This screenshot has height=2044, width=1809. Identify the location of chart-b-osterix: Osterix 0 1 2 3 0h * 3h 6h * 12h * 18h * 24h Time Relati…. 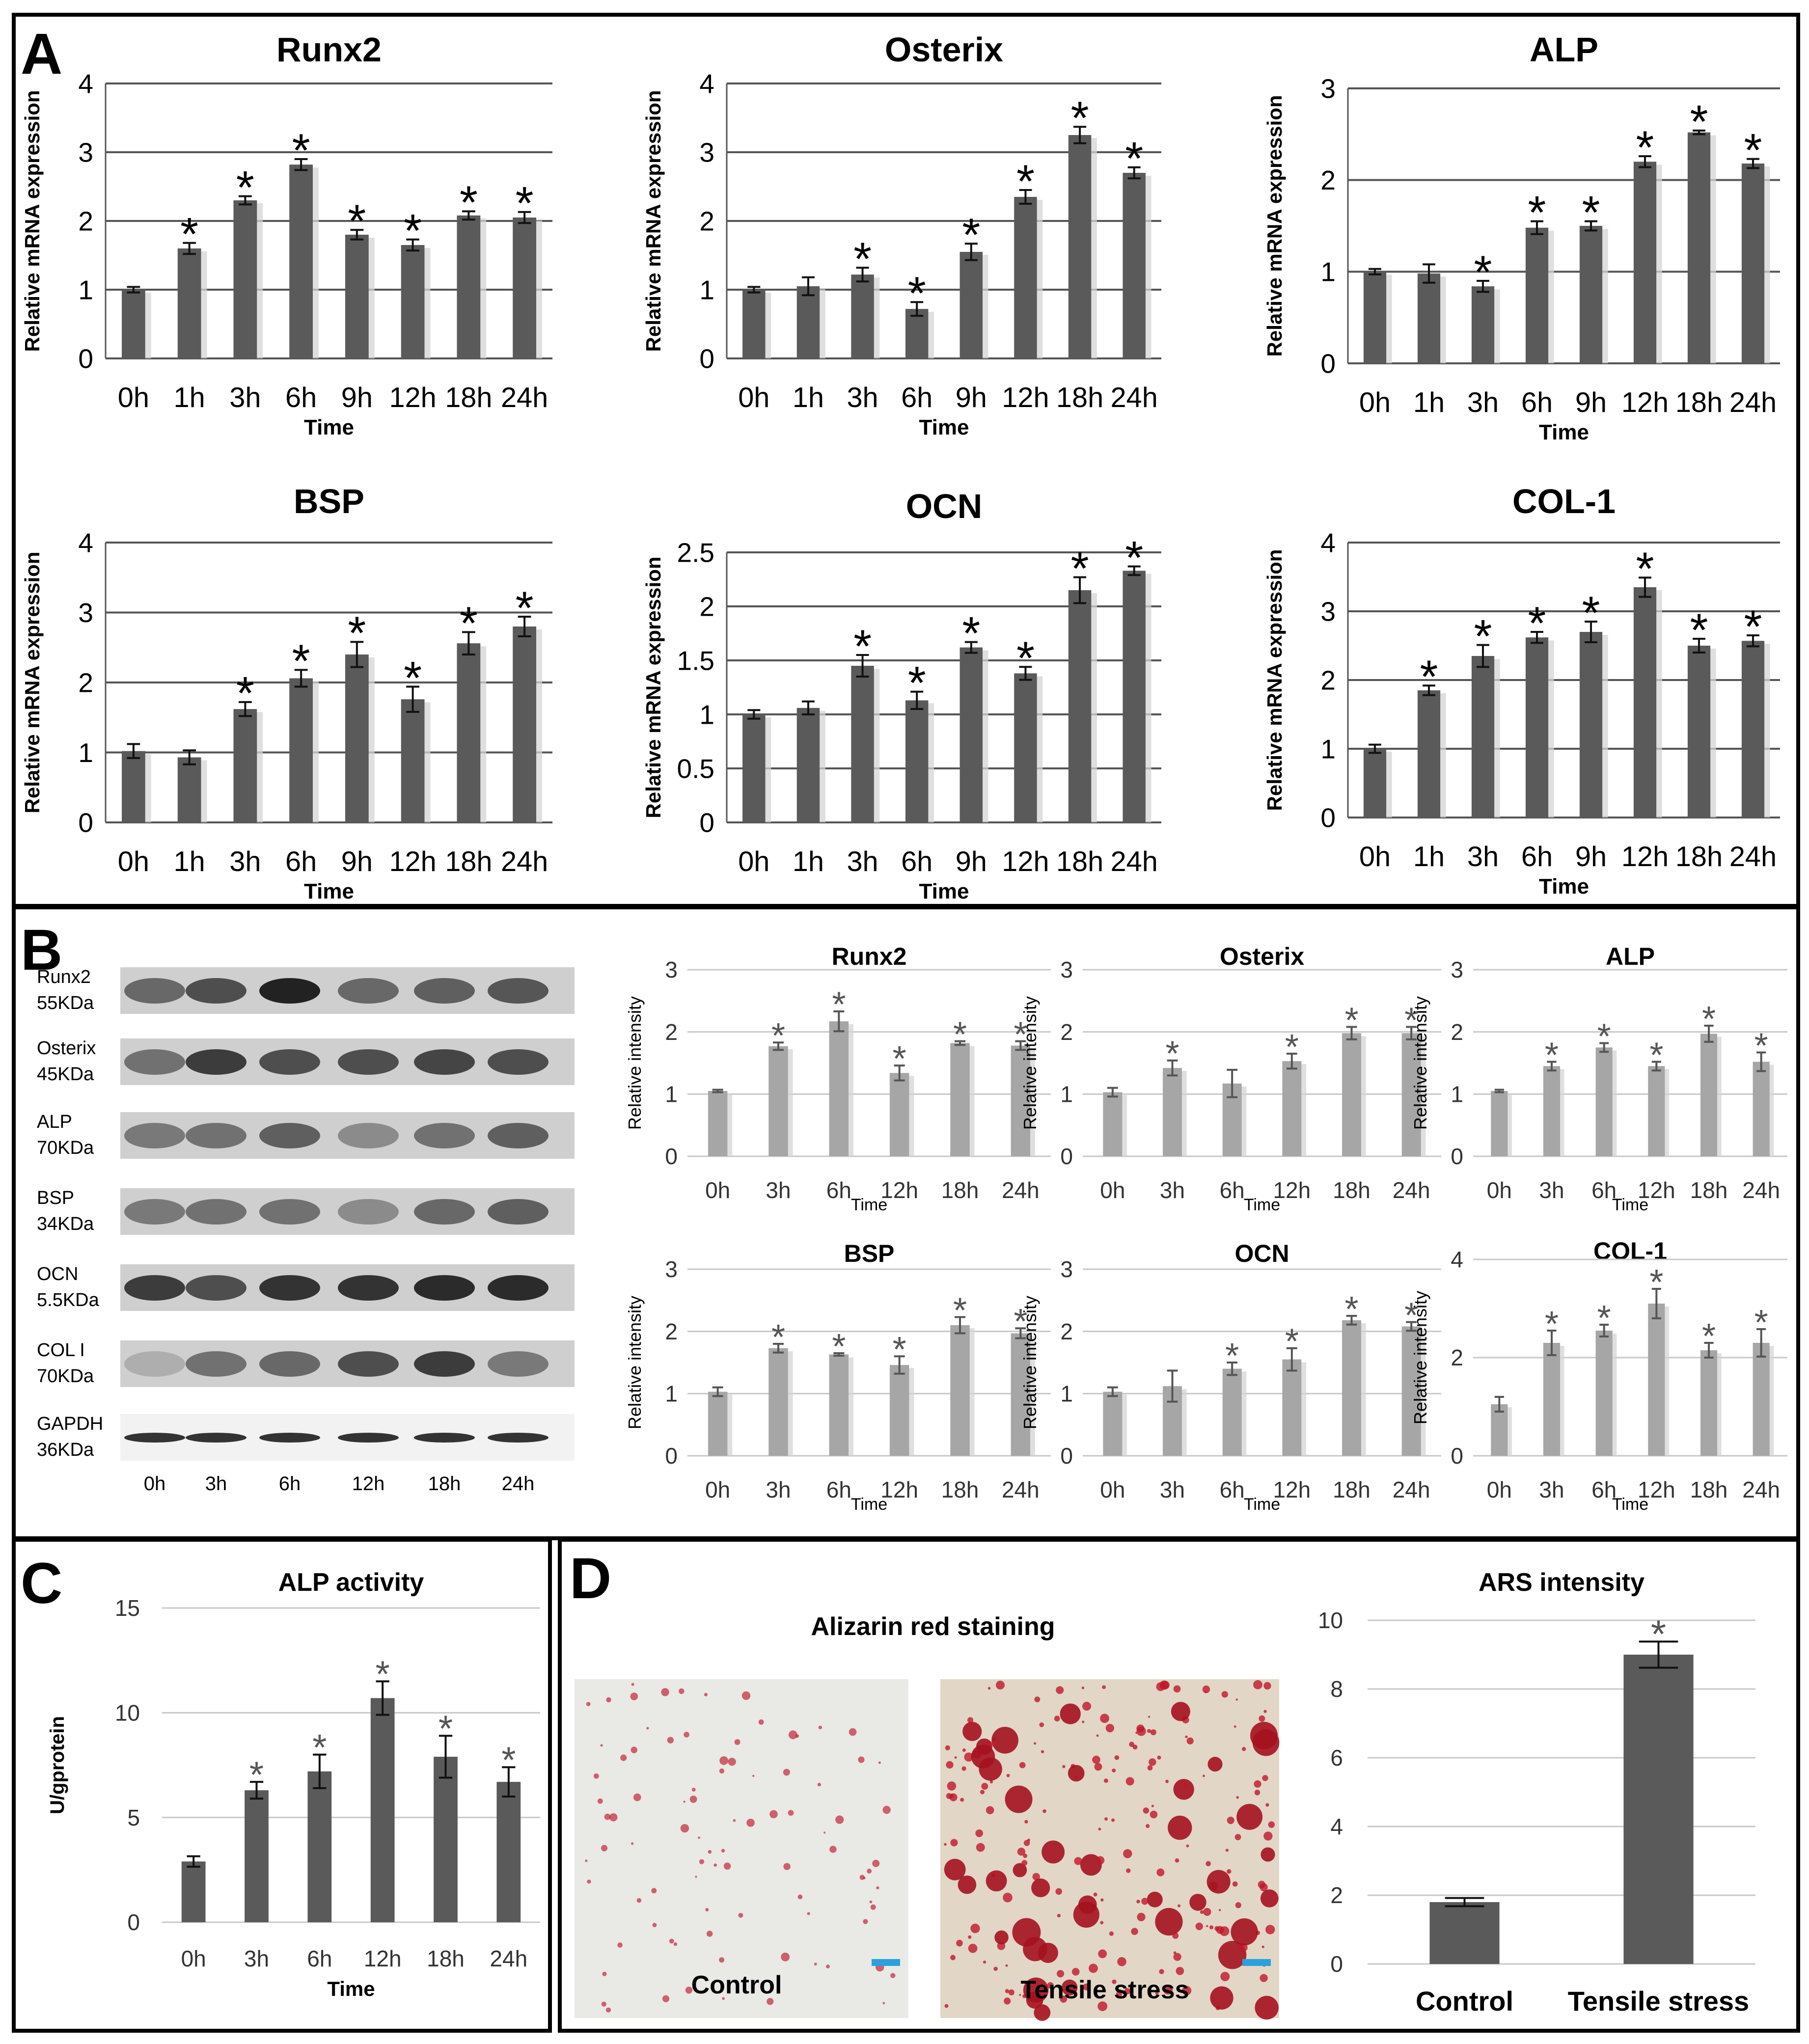
(1230, 1078).